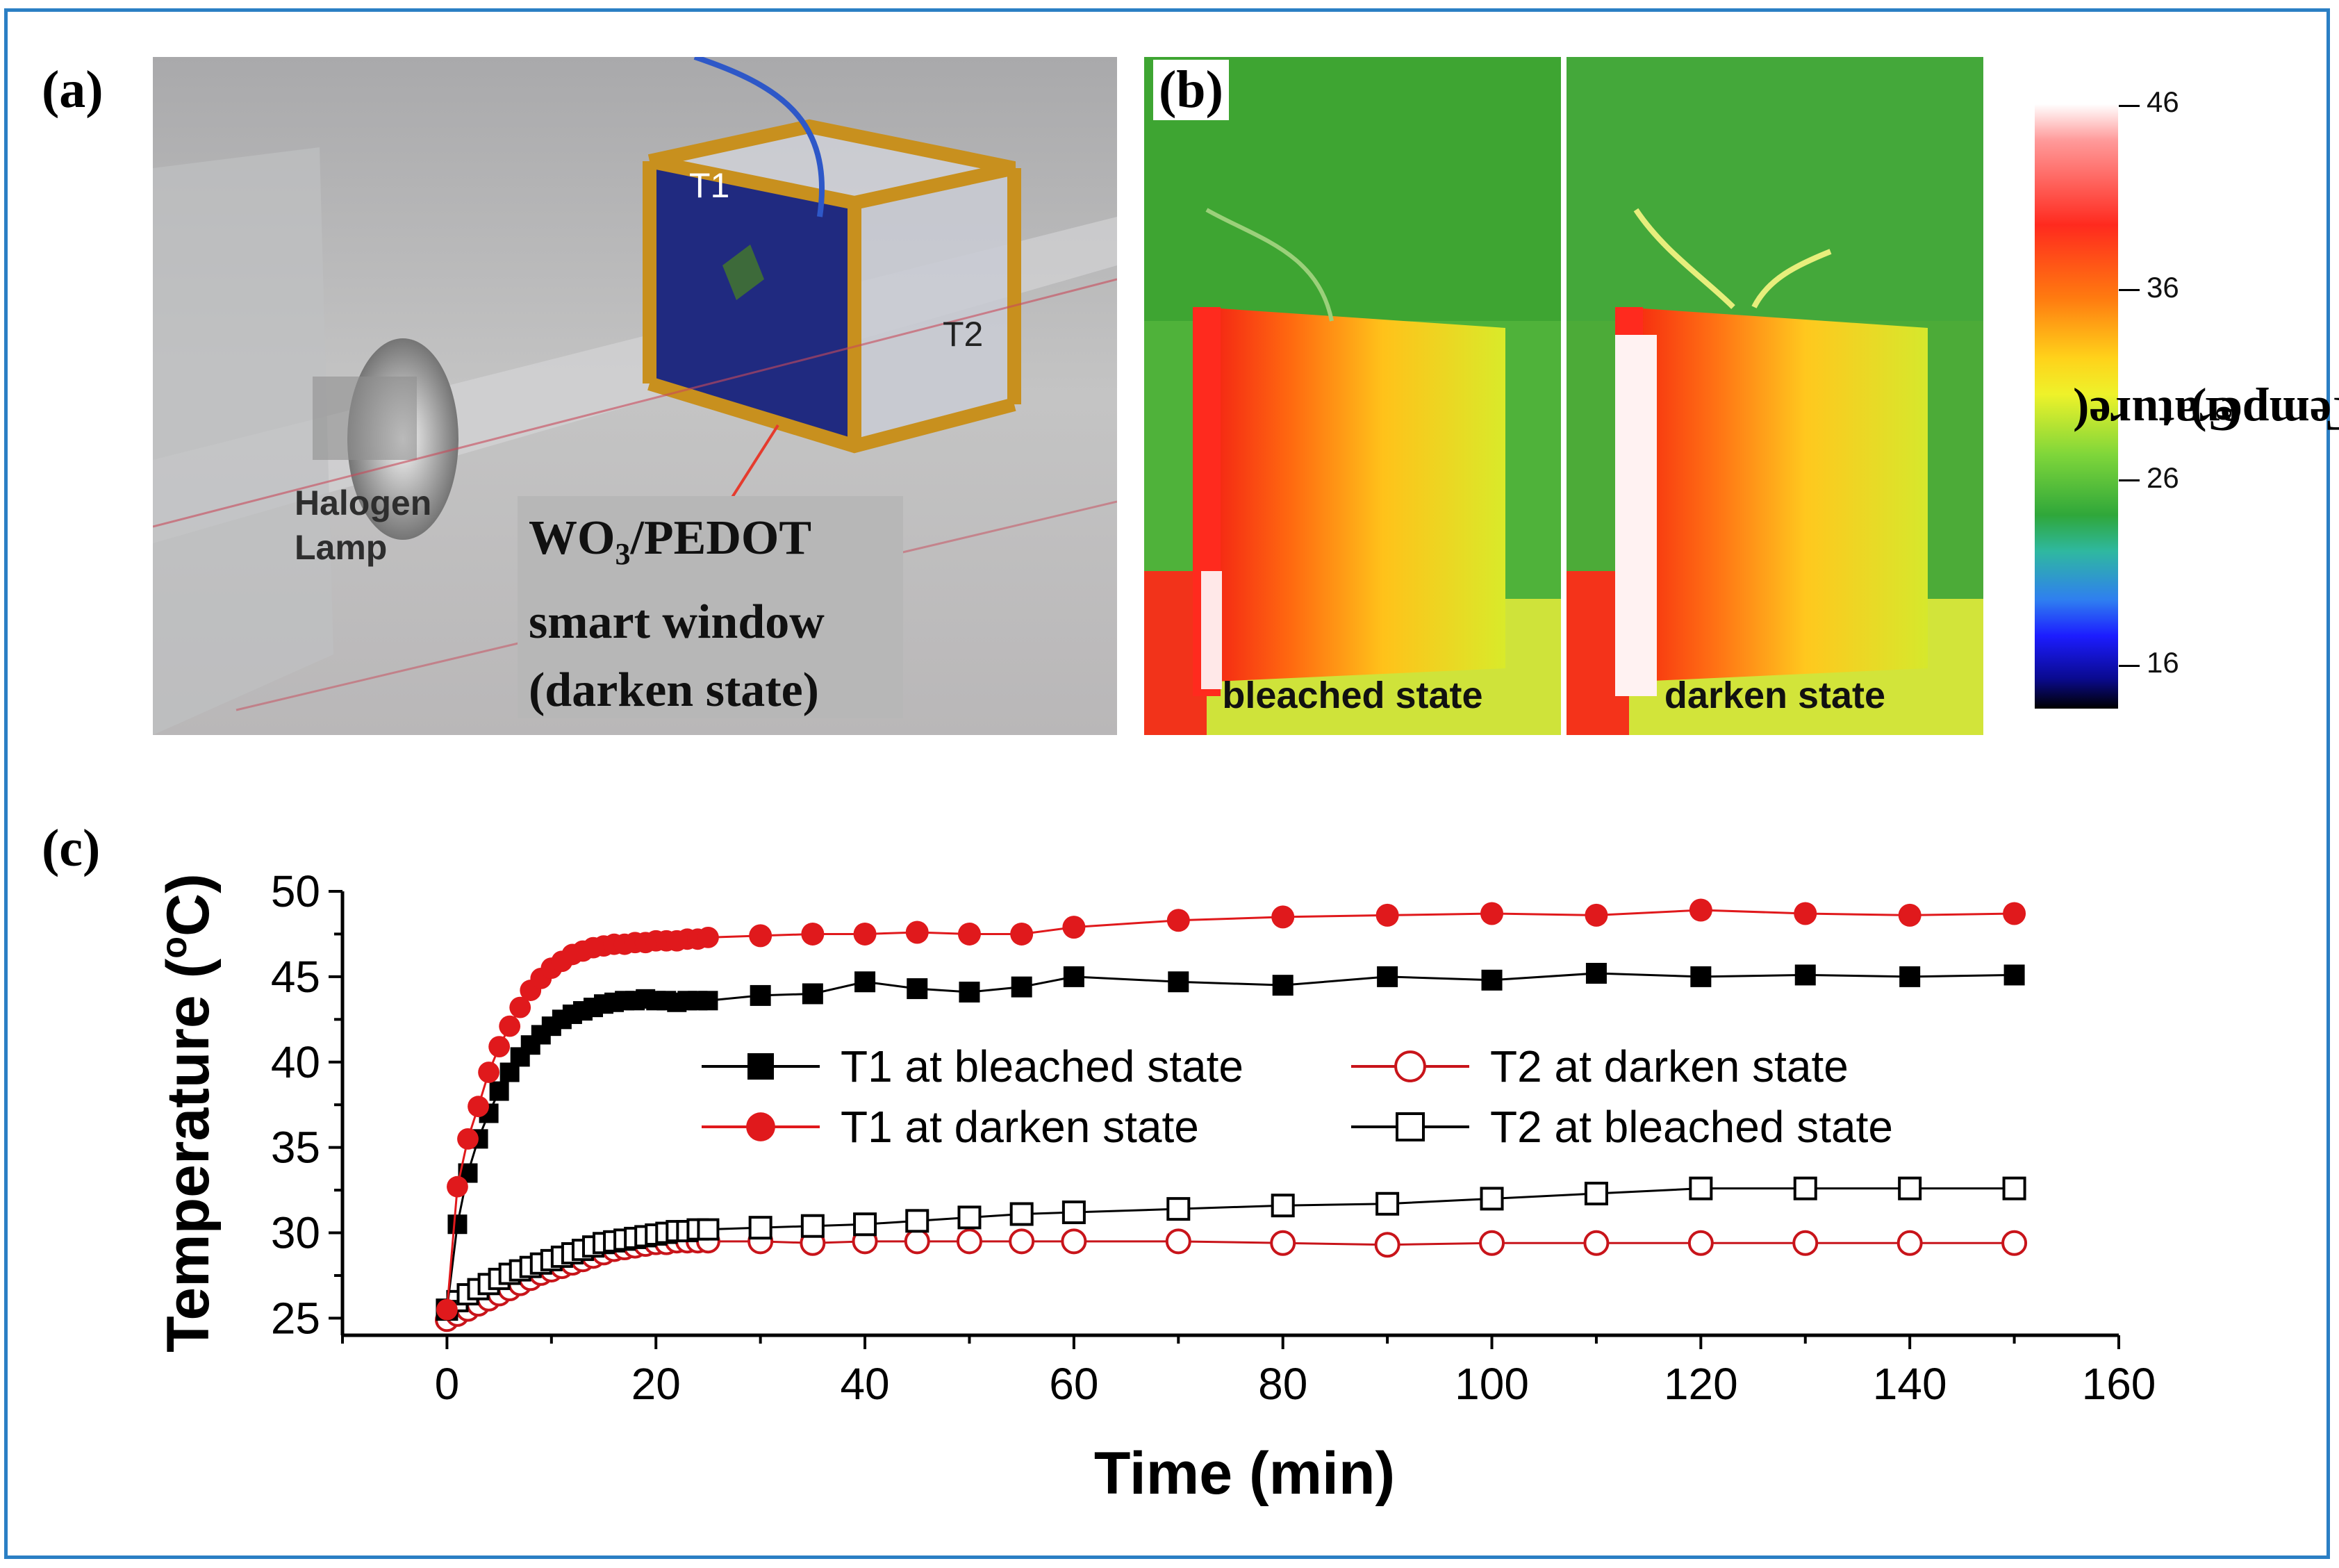 This screenshot has width=2339, height=1568. What do you see at coordinates (2119, 1384) in the screenshot?
I see `x-tick-label: 160` at bounding box center [2119, 1384].